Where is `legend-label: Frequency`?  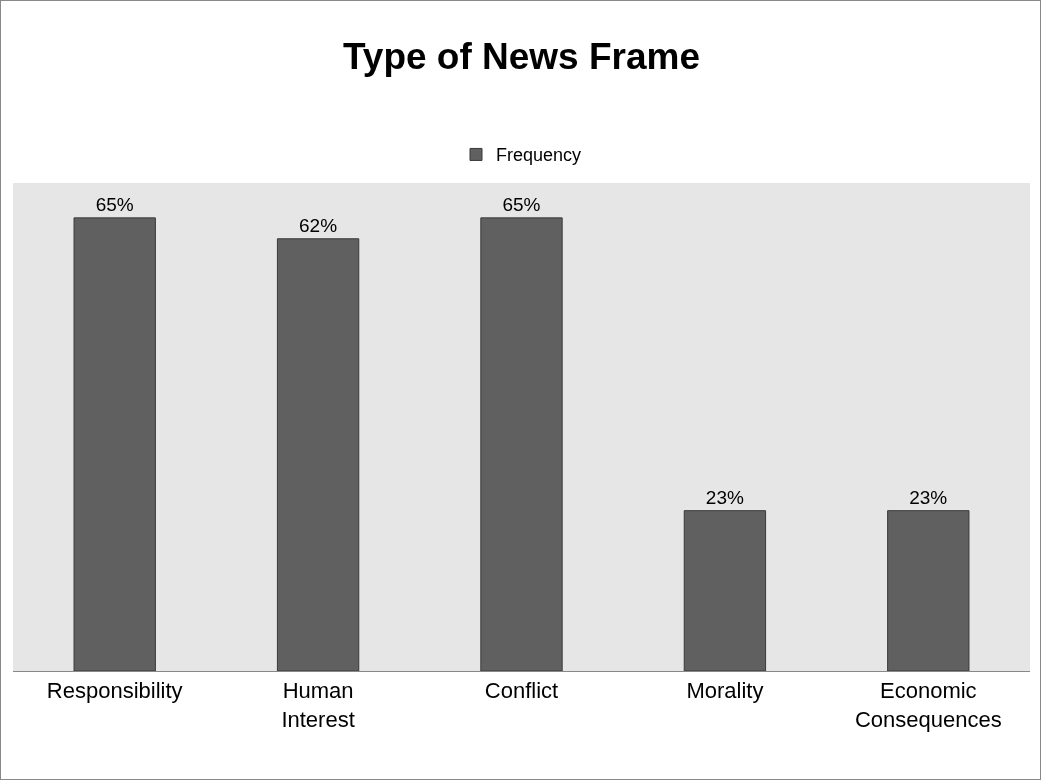 legend-label: Frequency is located at coordinates (539, 155).